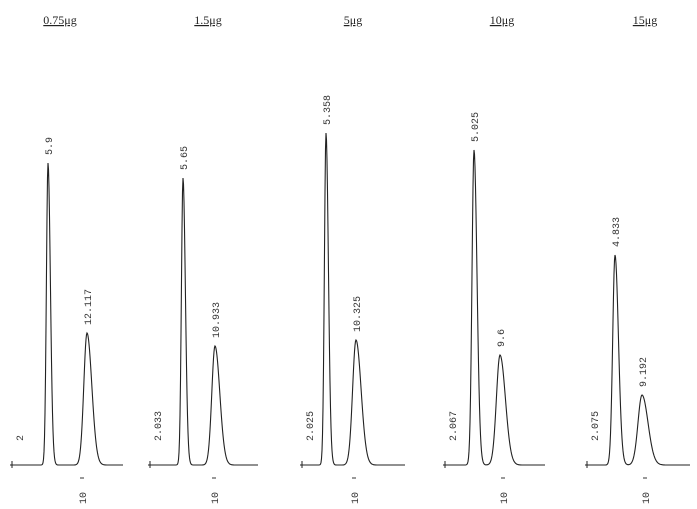 The height and width of the screenshot is (509, 697). Describe the element at coordinates (89, 307) in the screenshot. I see `peak-label: 12.117` at that location.